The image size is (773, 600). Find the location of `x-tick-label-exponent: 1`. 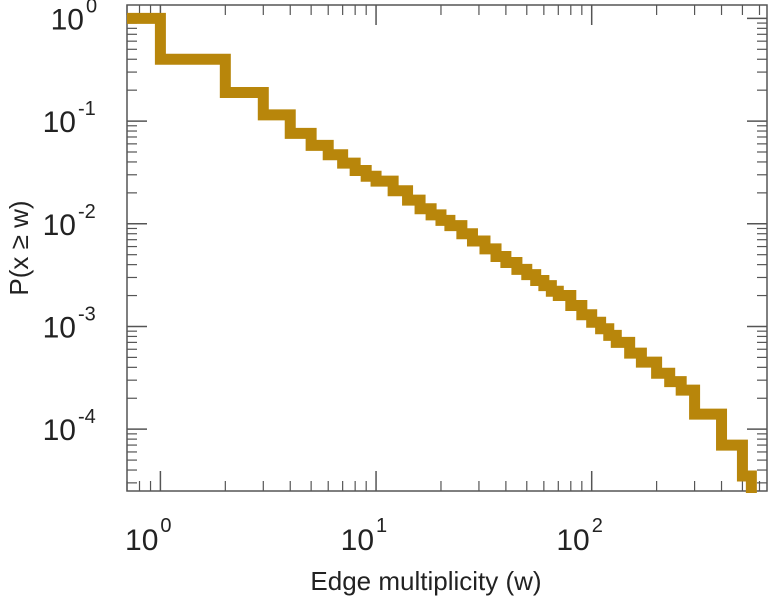

x-tick-label-exponent: 1 is located at coordinates (381, 526).